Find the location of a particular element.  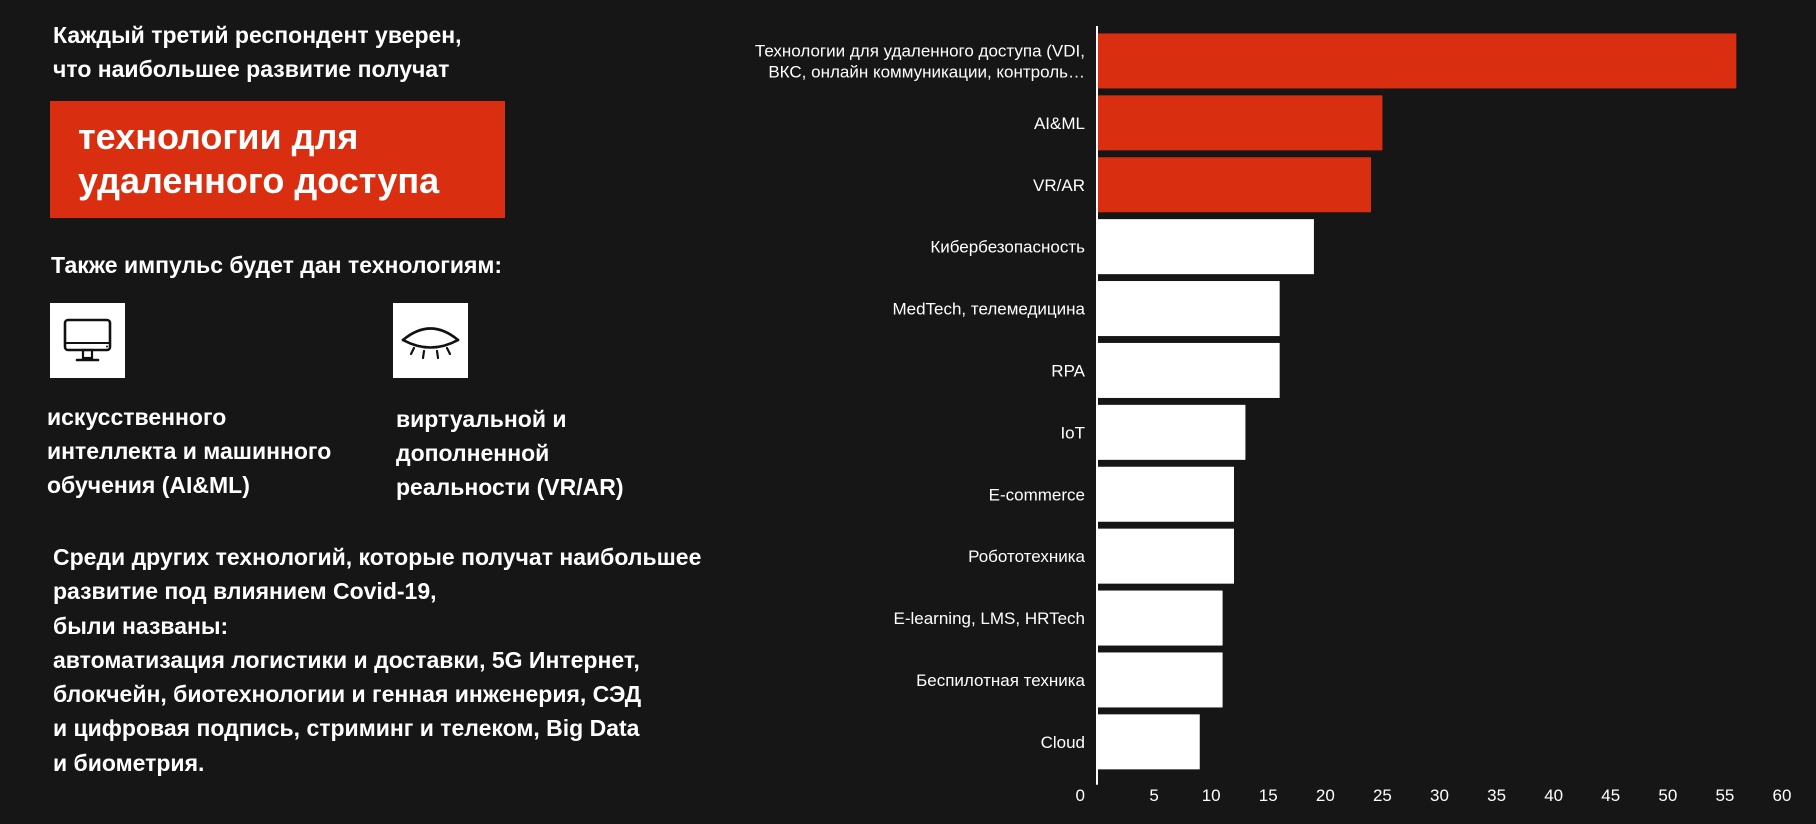

category-label: Cloud is located at coordinates (1063, 742).